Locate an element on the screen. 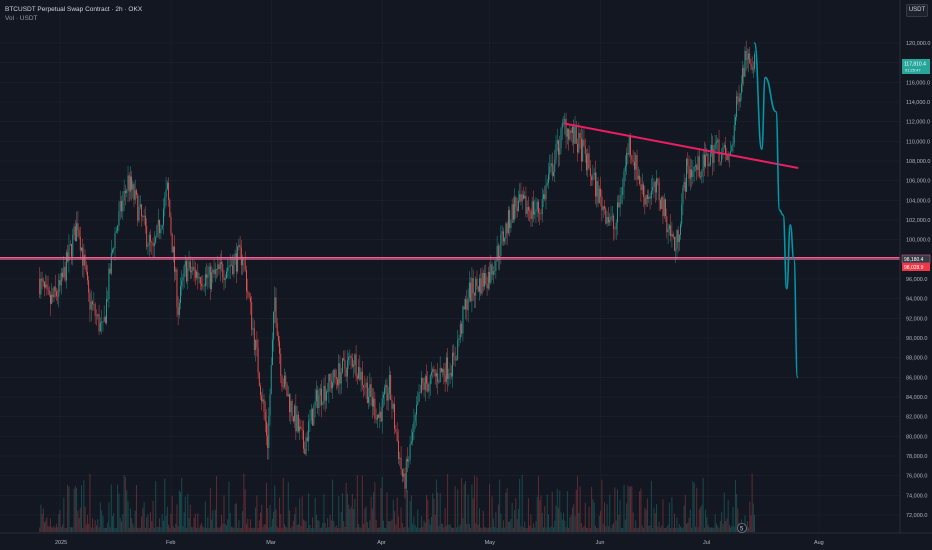 This screenshot has height=550, width=932. horizontal-lines is located at coordinates (450, 258).